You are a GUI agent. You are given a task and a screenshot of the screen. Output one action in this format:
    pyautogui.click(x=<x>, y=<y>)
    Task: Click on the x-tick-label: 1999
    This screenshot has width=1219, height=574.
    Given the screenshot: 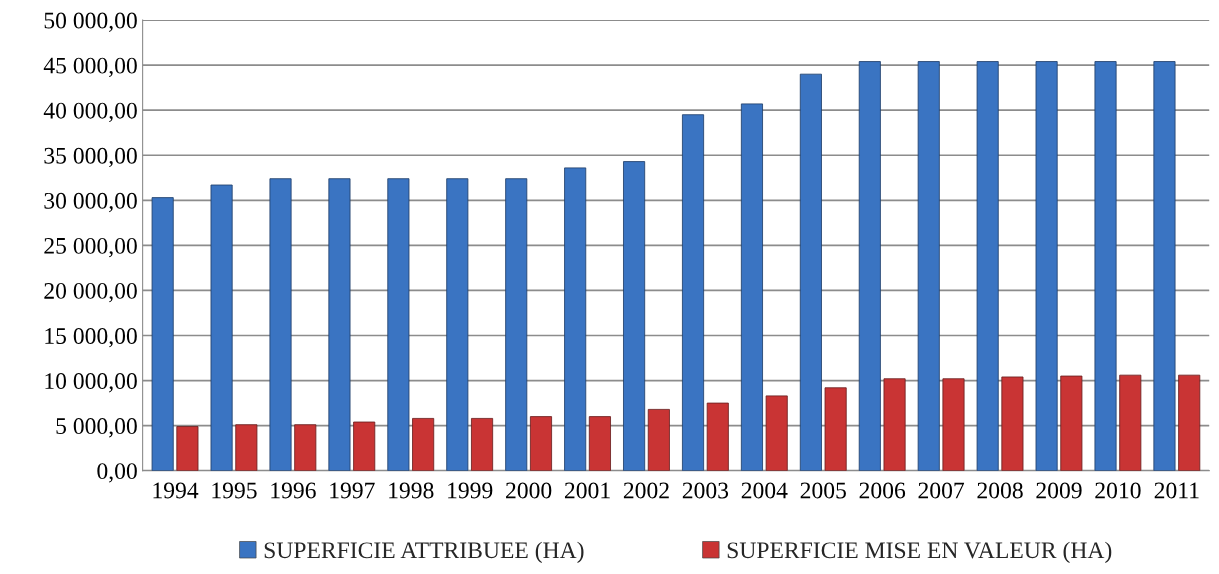 What is the action you would take?
    pyautogui.click(x=470, y=490)
    